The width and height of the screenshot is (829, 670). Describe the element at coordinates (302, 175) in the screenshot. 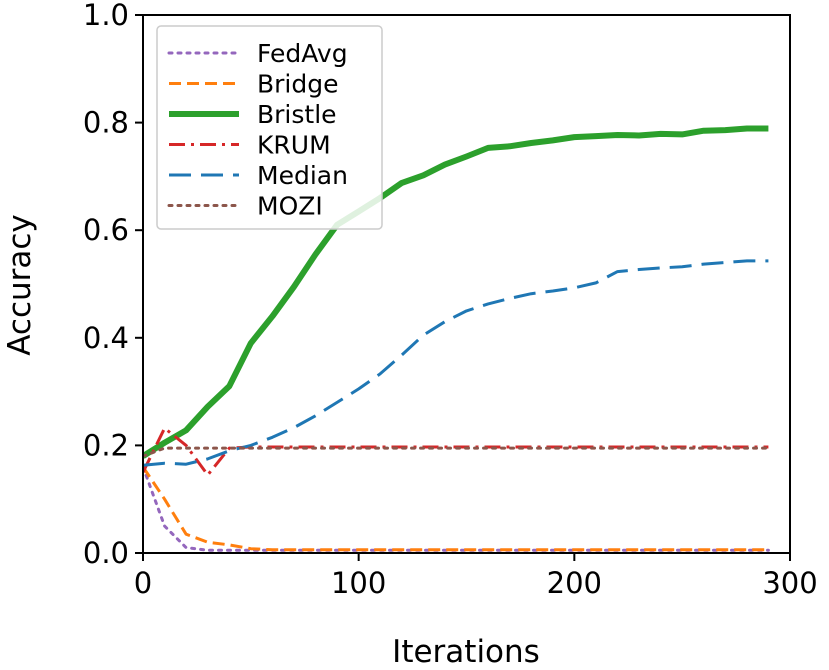

I see `legend-label-median: Median` at that location.